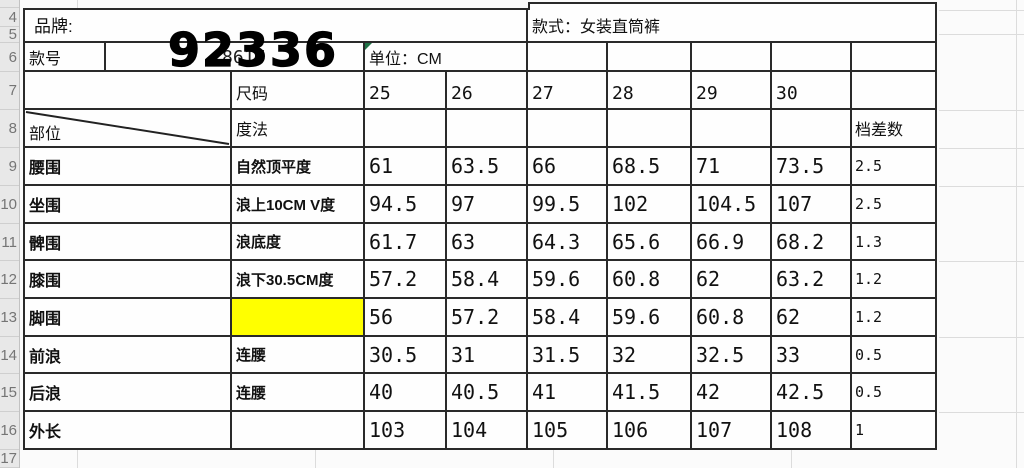  What do you see at coordinates (9, 355) in the screenshot?
I see `row-number: 14` at bounding box center [9, 355].